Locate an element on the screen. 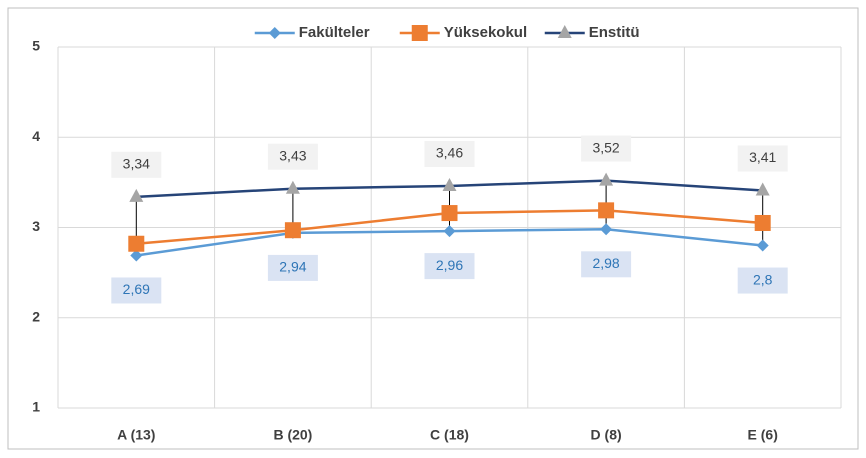 The image size is (866, 458). data-label: 2,98 is located at coordinates (605, 263).